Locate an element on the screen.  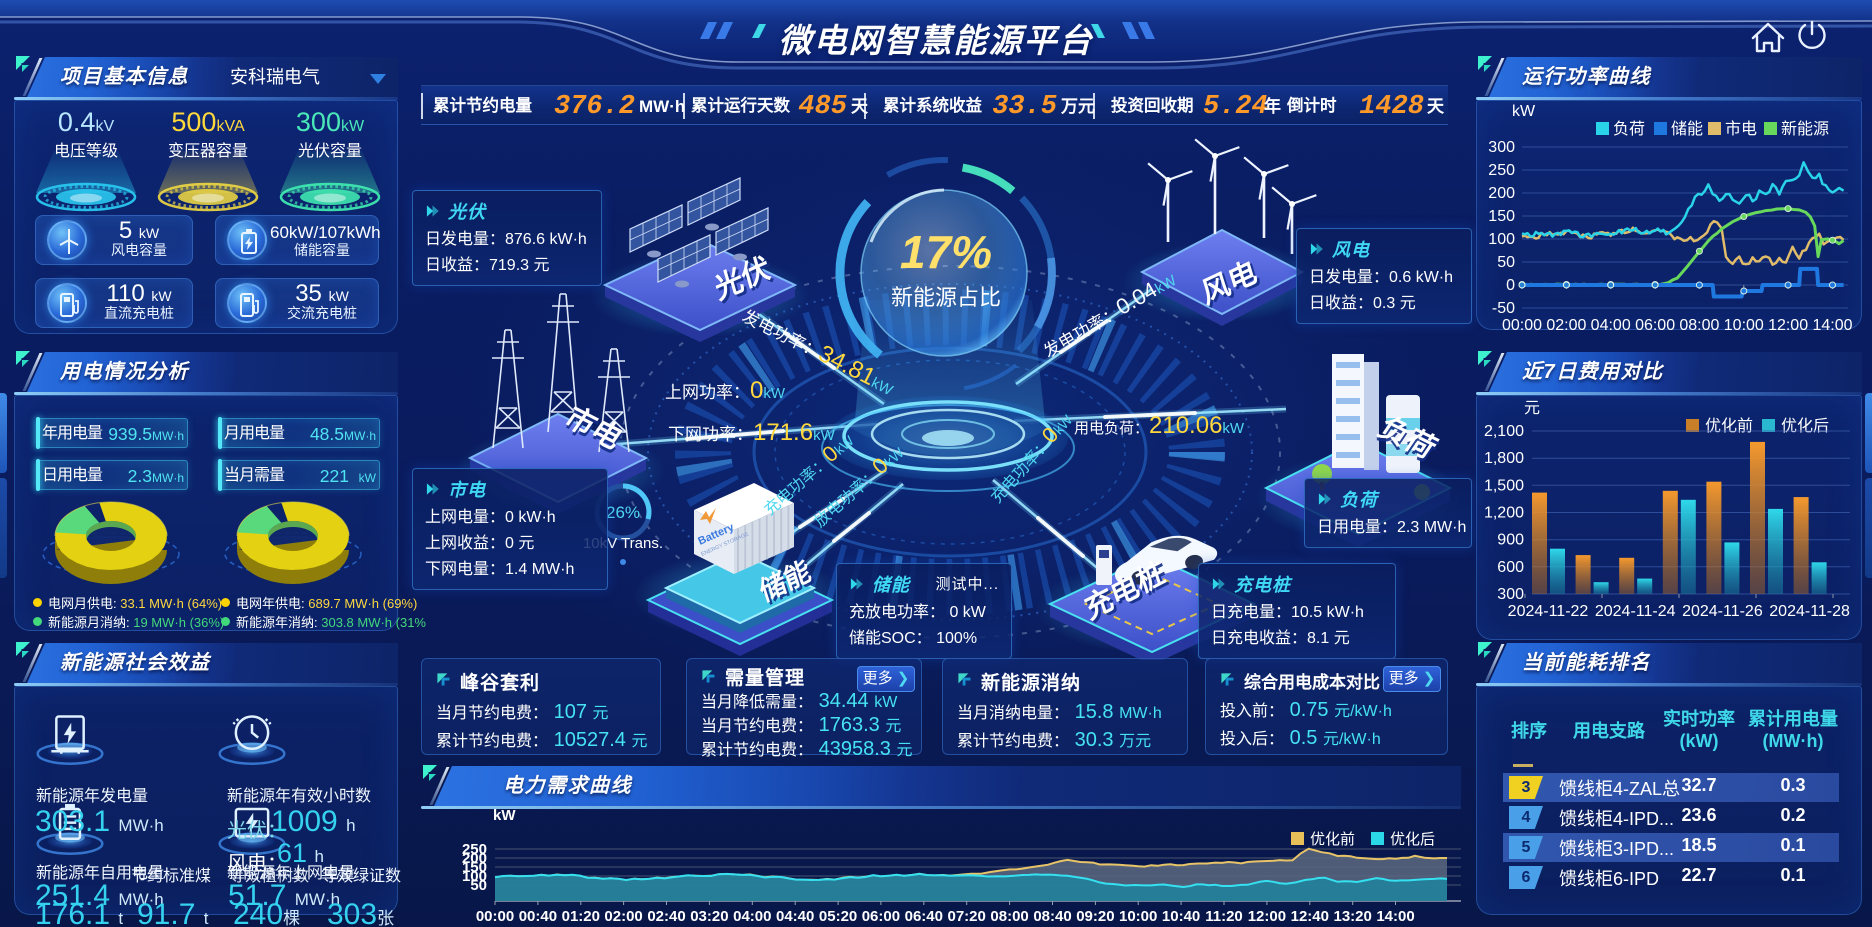
svg-text: 1,800 is located at coordinates (1504, 458).